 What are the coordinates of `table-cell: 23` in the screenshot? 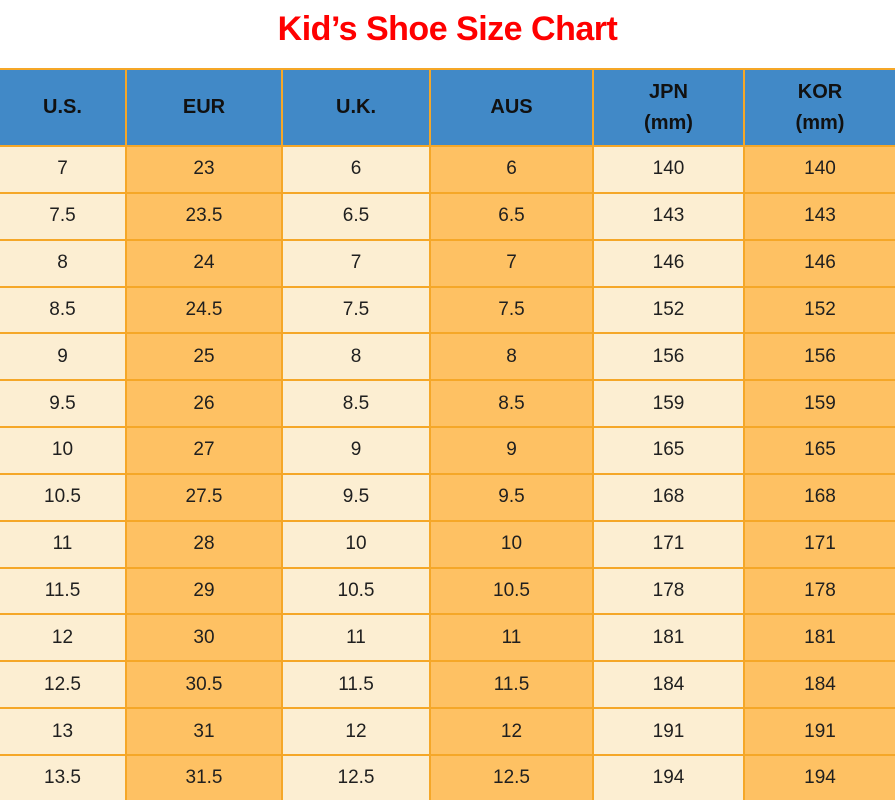 It's located at (204, 169).